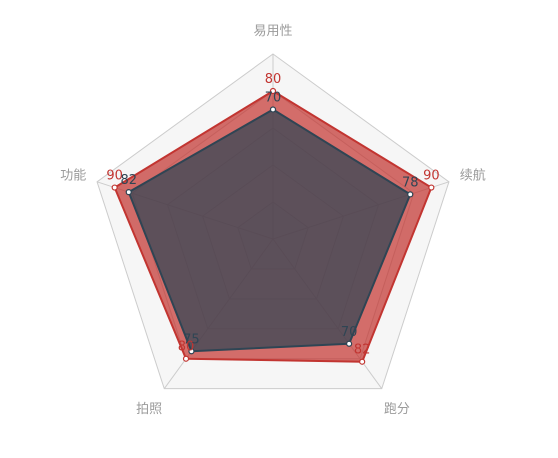 This screenshot has width=558, height=458. What do you see at coordinates (473, 175) in the screenshot?
I see `indicator-label: 续航` at bounding box center [473, 175].